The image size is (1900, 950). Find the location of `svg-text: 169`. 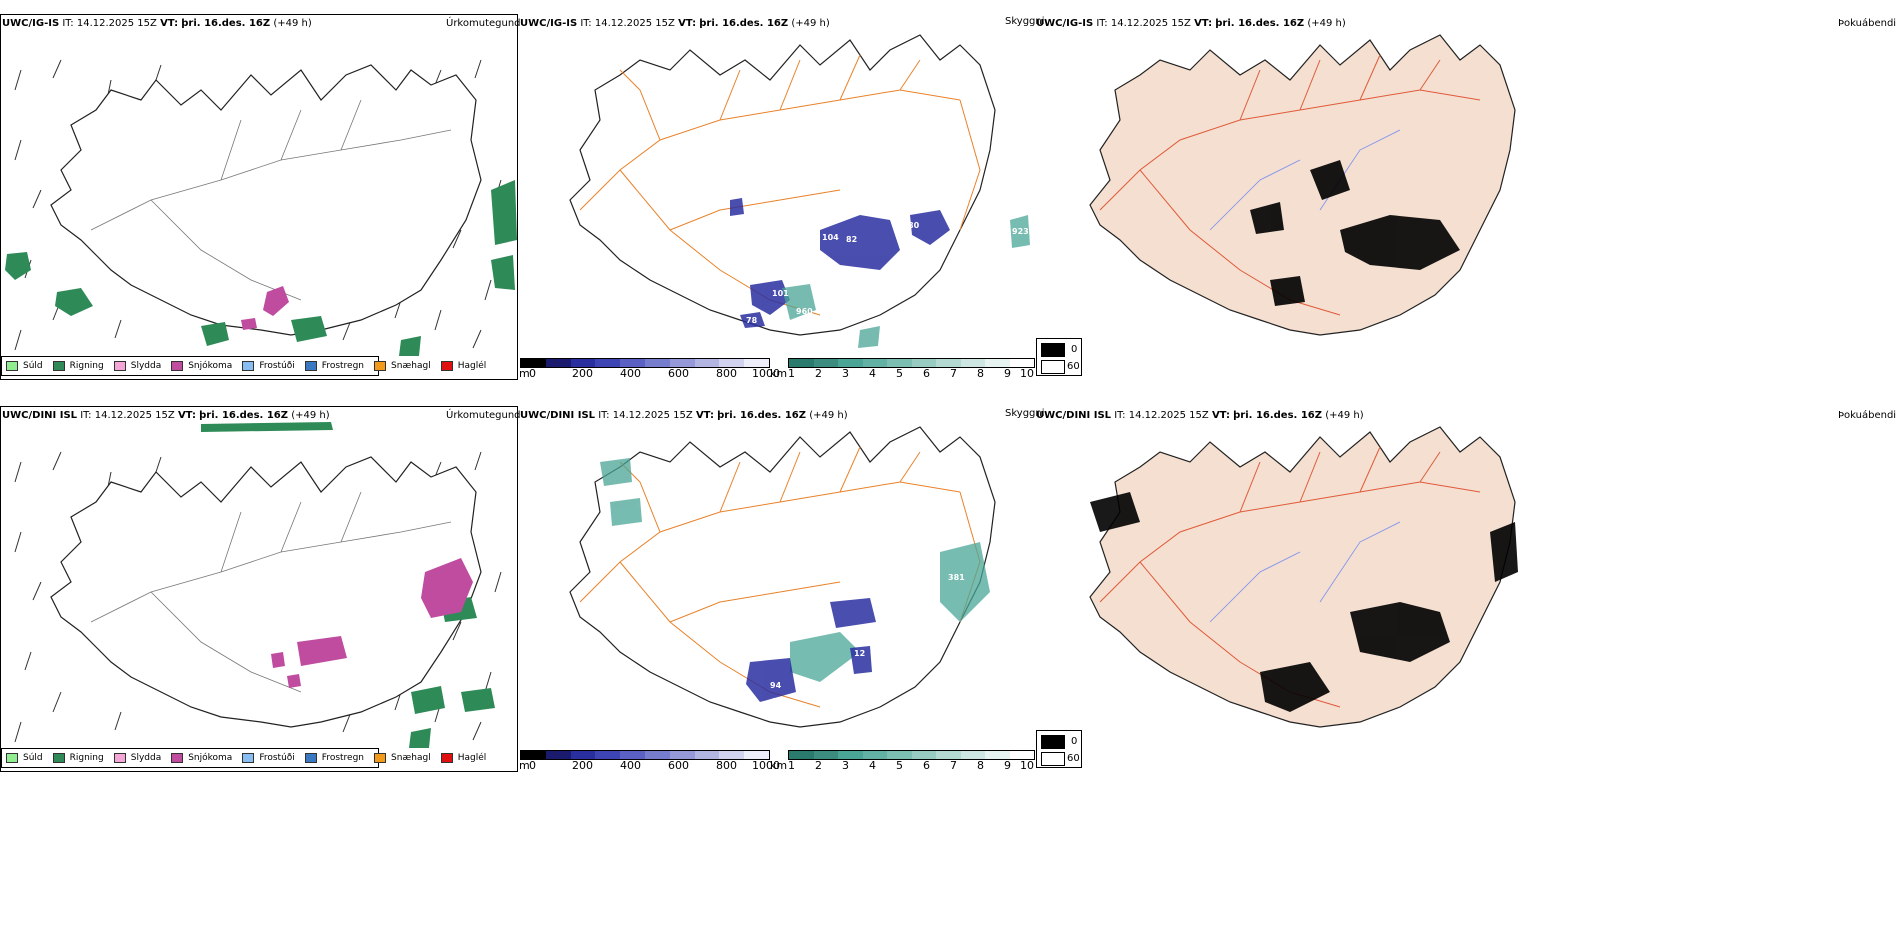

svg-text: 169 is located at coordinates (850, 631).